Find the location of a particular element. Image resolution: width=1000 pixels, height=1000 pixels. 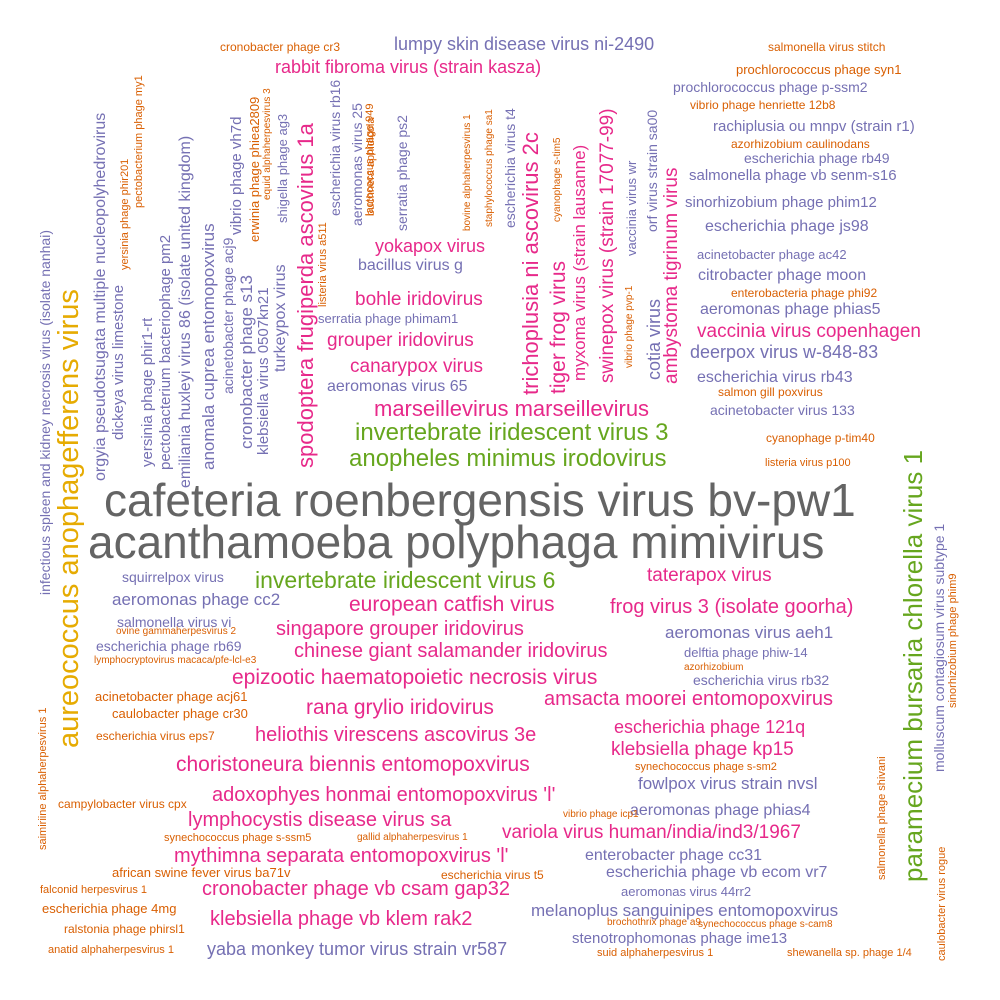

word: orf virus strain sa00 is located at coordinates (652, 170).